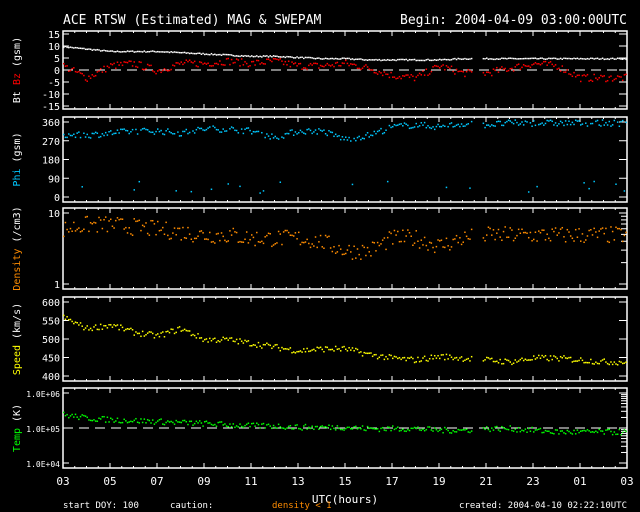 This screenshot has width=640, height=512. Describe the element at coordinates (17, 413) in the screenshot. I see `y-label-part: (K)` at that location.